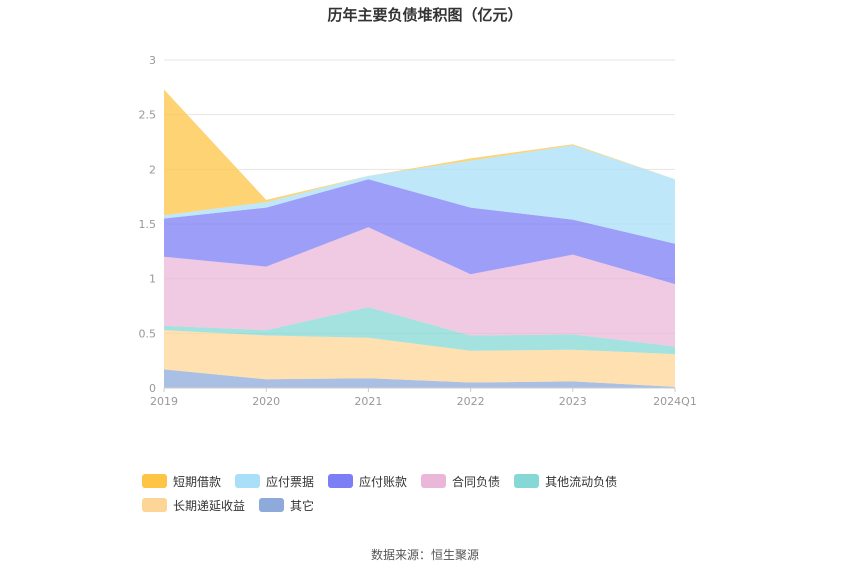 This screenshot has width=850, height=575. Describe the element at coordinates (419, 378) in the screenshot. I see `area-其它` at that location.